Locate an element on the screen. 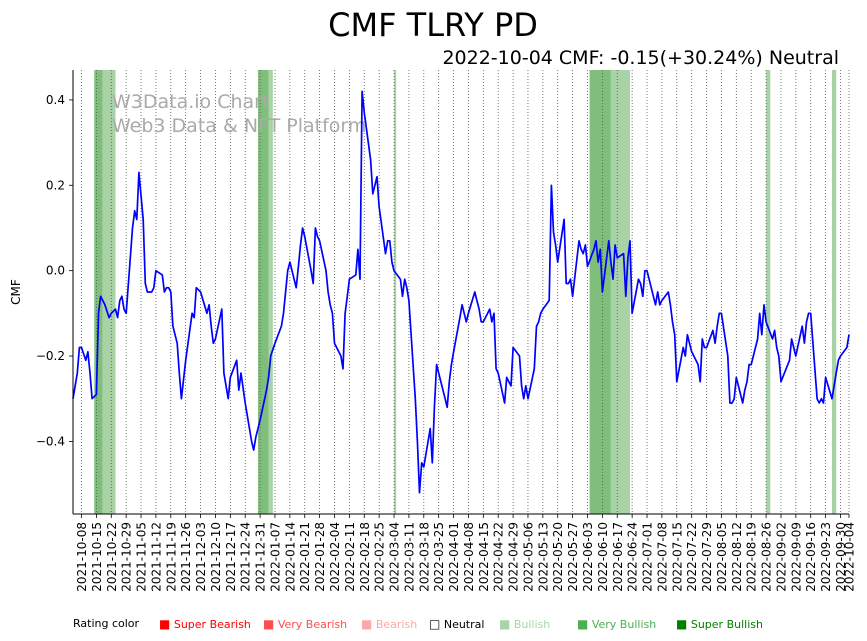  x-tick-label: 2022-10-04 is located at coordinates (850, 557).